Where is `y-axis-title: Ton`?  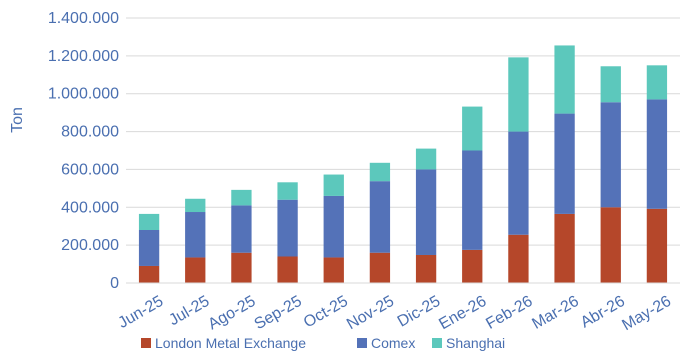 y-axis-title: Ton is located at coordinates (17, 120).